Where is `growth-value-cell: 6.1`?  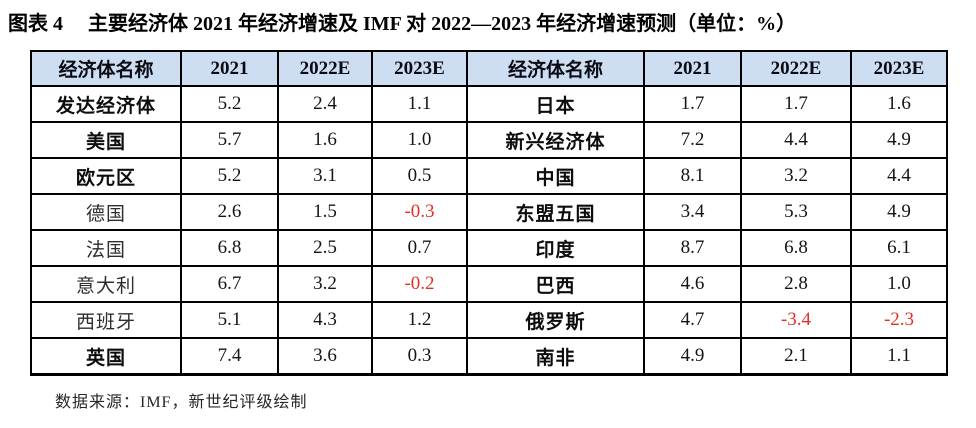 growth-value-cell: 6.1 is located at coordinates (899, 248).